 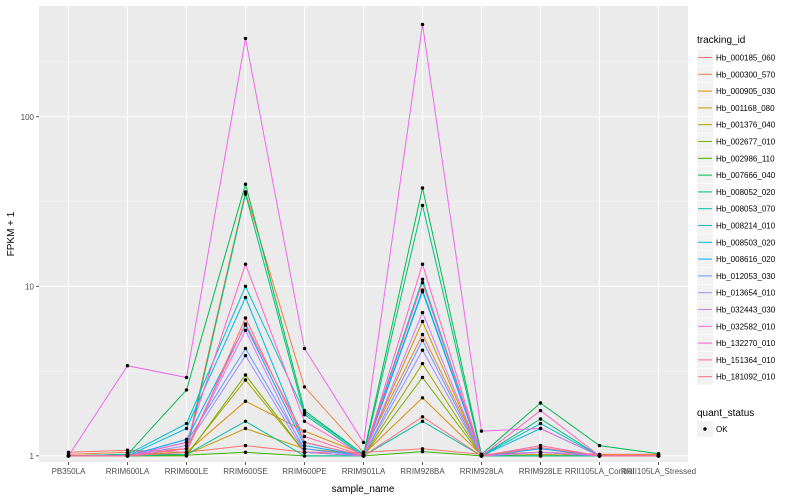 What do you see at coordinates (304, 471) in the screenshot?
I see `x-tick-label: RRIM600PE` at bounding box center [304, 471].